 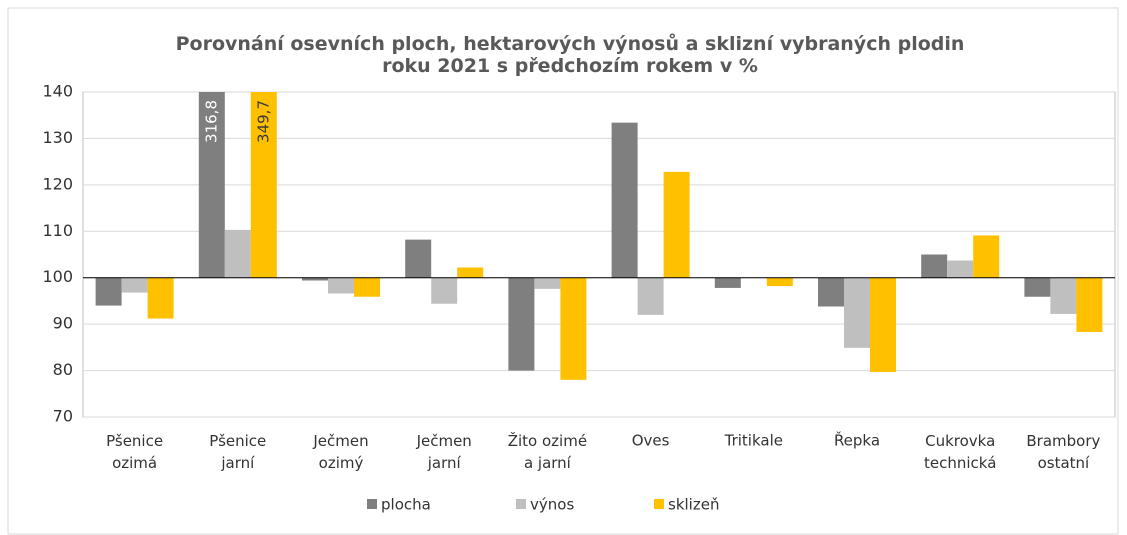 What do you see at coordinates (263, 121) in the screenshot?
I see `value-label: 349,7` at bounding box center [263, 121].